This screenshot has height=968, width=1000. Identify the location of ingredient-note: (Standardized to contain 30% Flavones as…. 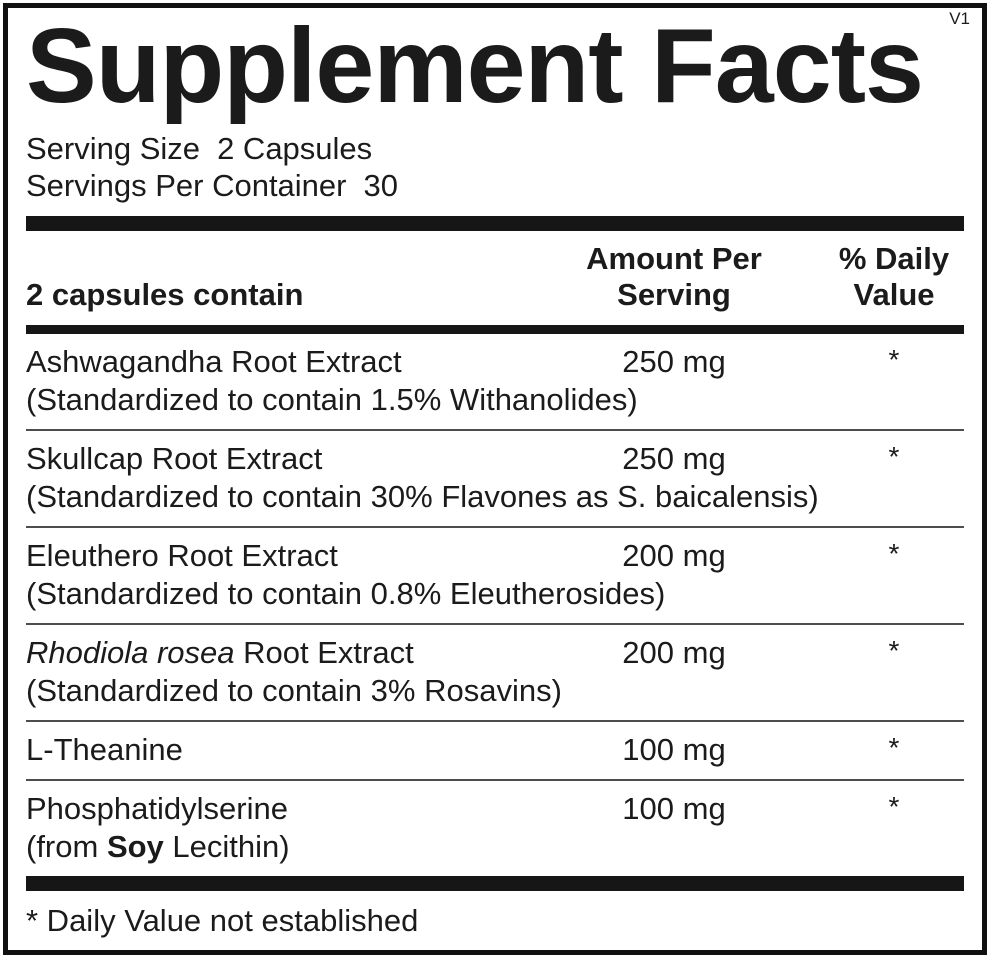
(422, 497).